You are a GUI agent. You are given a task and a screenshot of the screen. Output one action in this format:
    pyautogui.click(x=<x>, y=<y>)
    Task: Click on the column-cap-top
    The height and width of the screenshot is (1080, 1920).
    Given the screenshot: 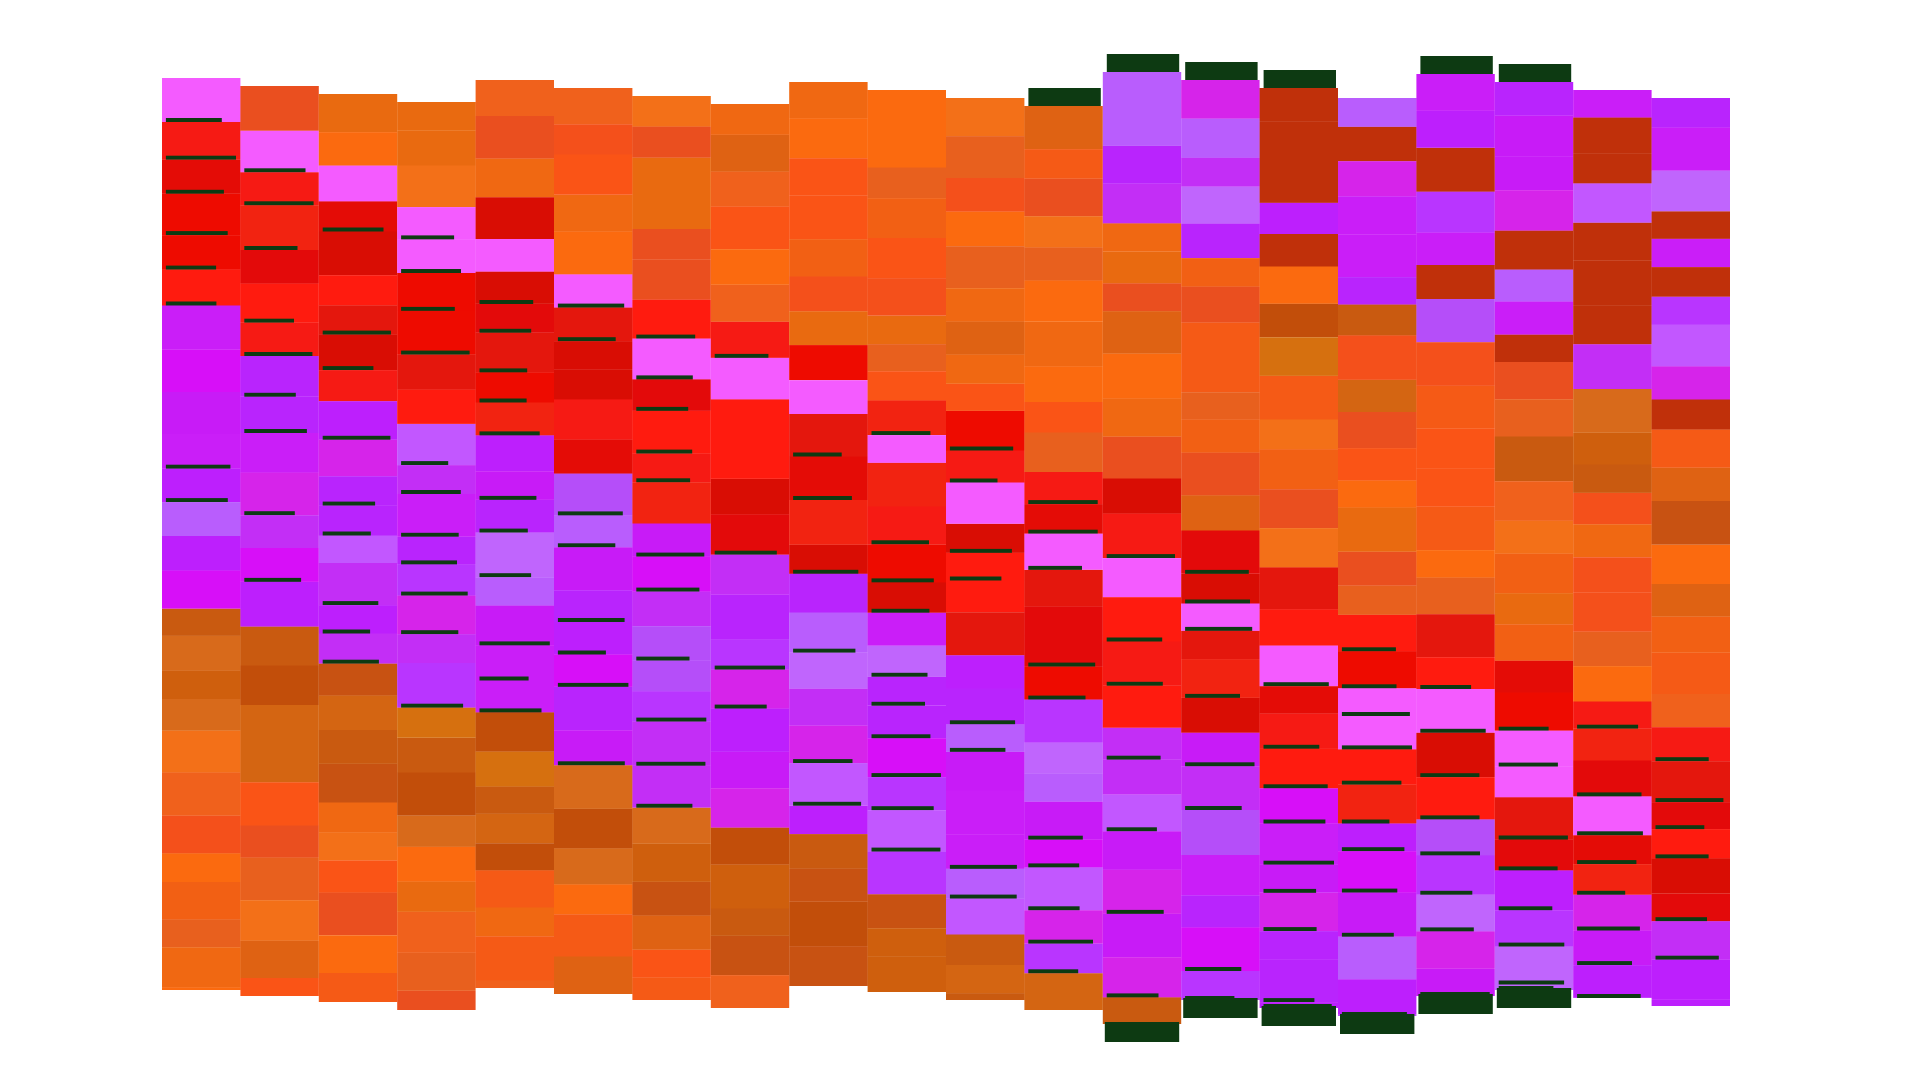 What is the action you would take?
    pyautogui.click(x=1064, y=97)
    